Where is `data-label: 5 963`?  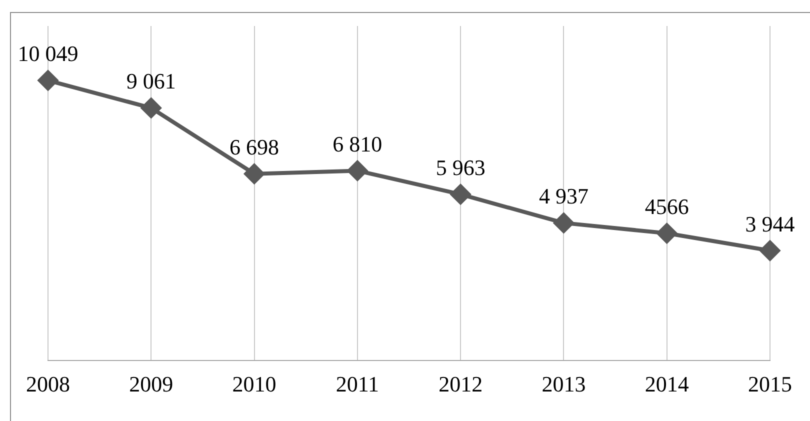 data-label: 5 963 is located at coordinates (461, 167).